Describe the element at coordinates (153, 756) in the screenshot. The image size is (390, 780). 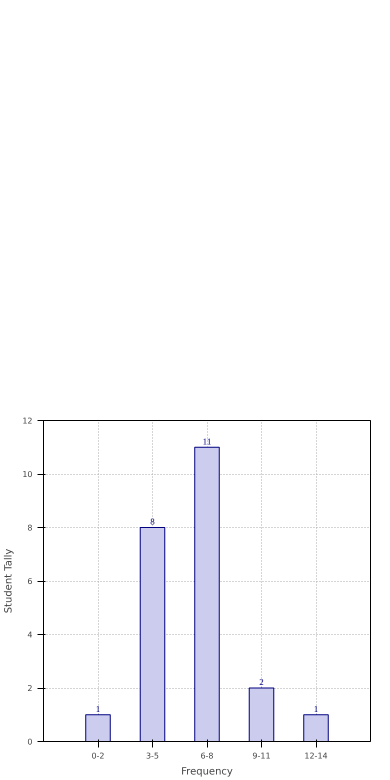
I see `x-tick-label: 3-5` at that location.